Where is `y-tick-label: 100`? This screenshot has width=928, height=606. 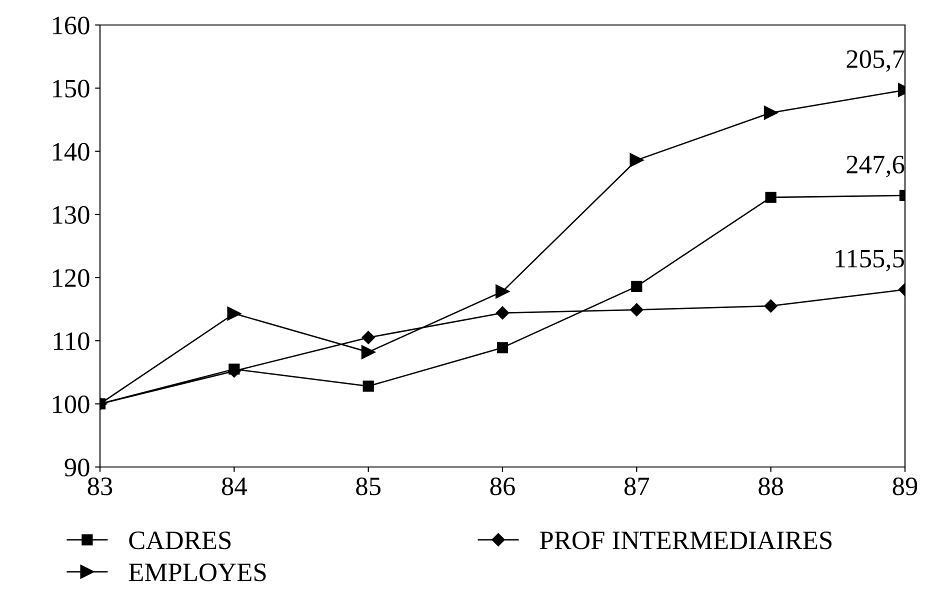 y-tick-label: 100 is located at coordinates (71, 404).